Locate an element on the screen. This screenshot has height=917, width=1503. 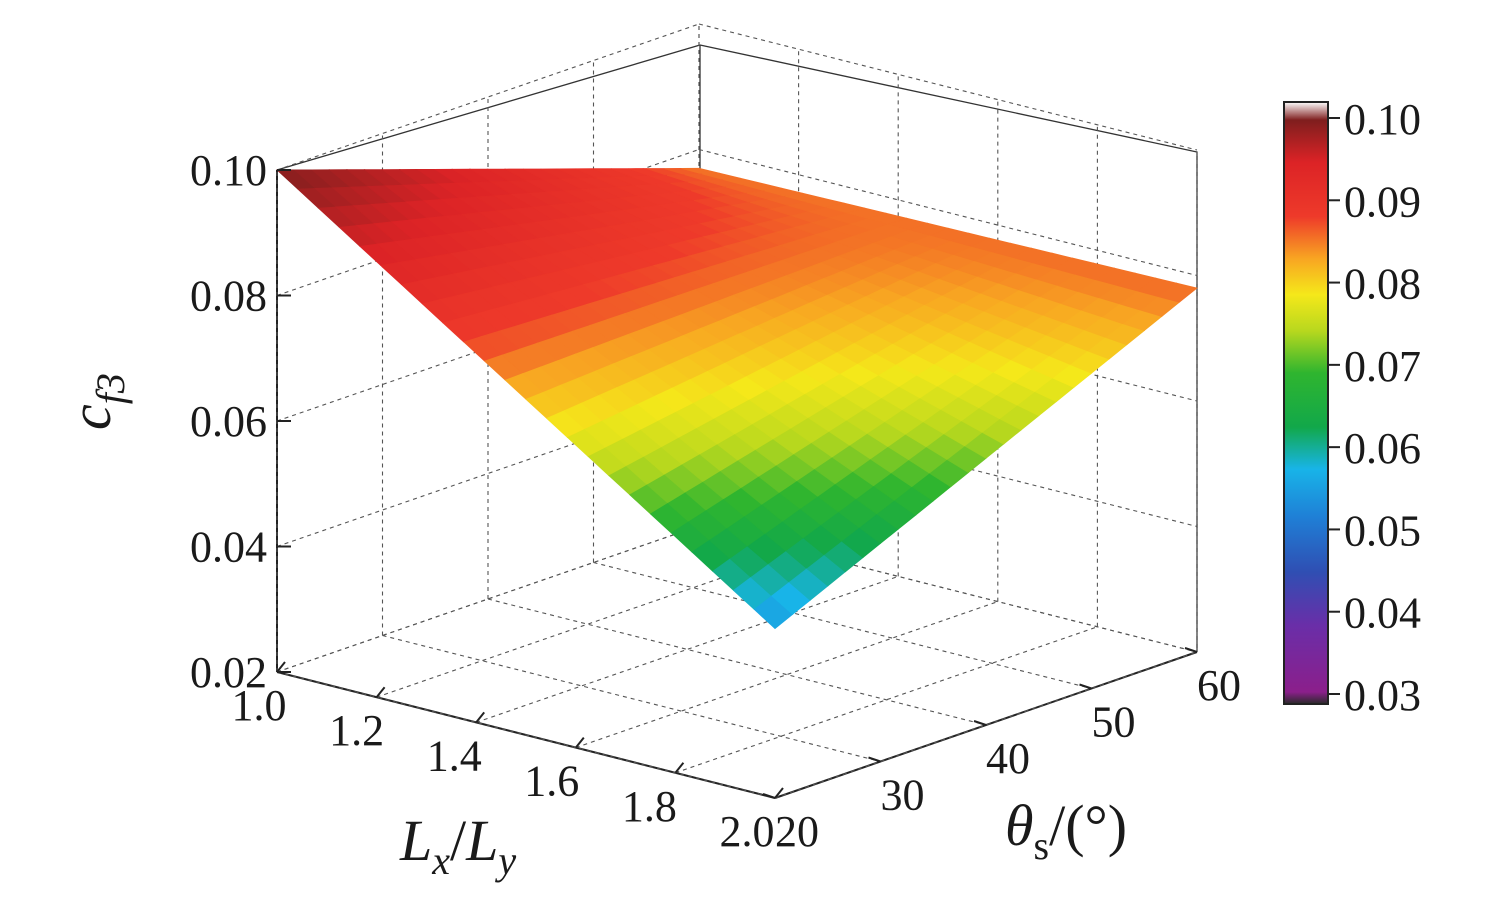
x-tick-label: 1.8 is located at coordinates (649, 806).